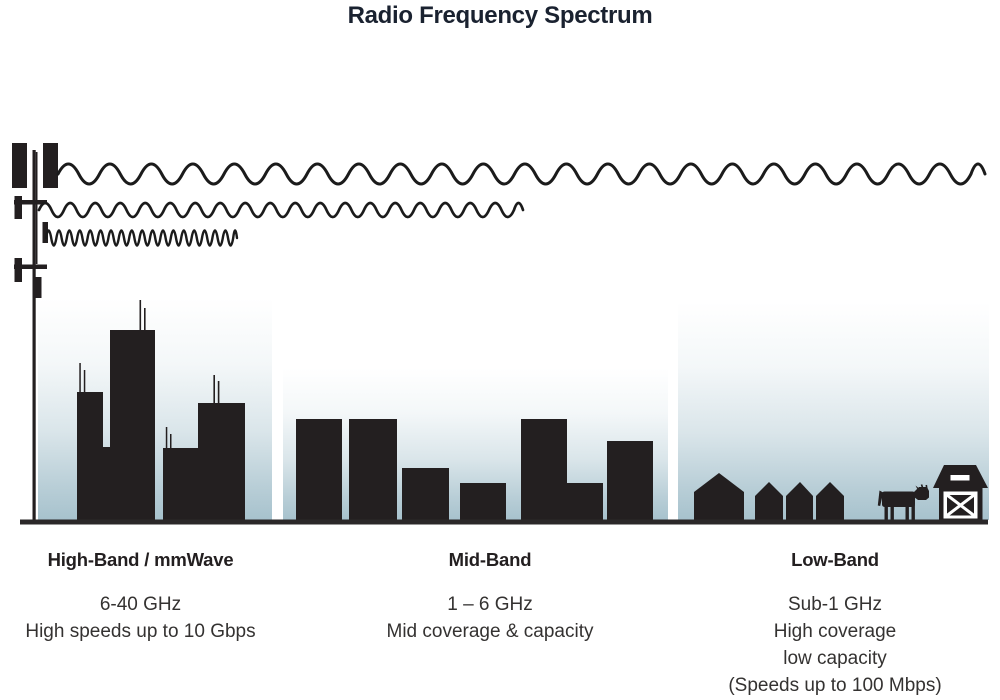  I want to click on high-band-skyline, so click(161, 410).